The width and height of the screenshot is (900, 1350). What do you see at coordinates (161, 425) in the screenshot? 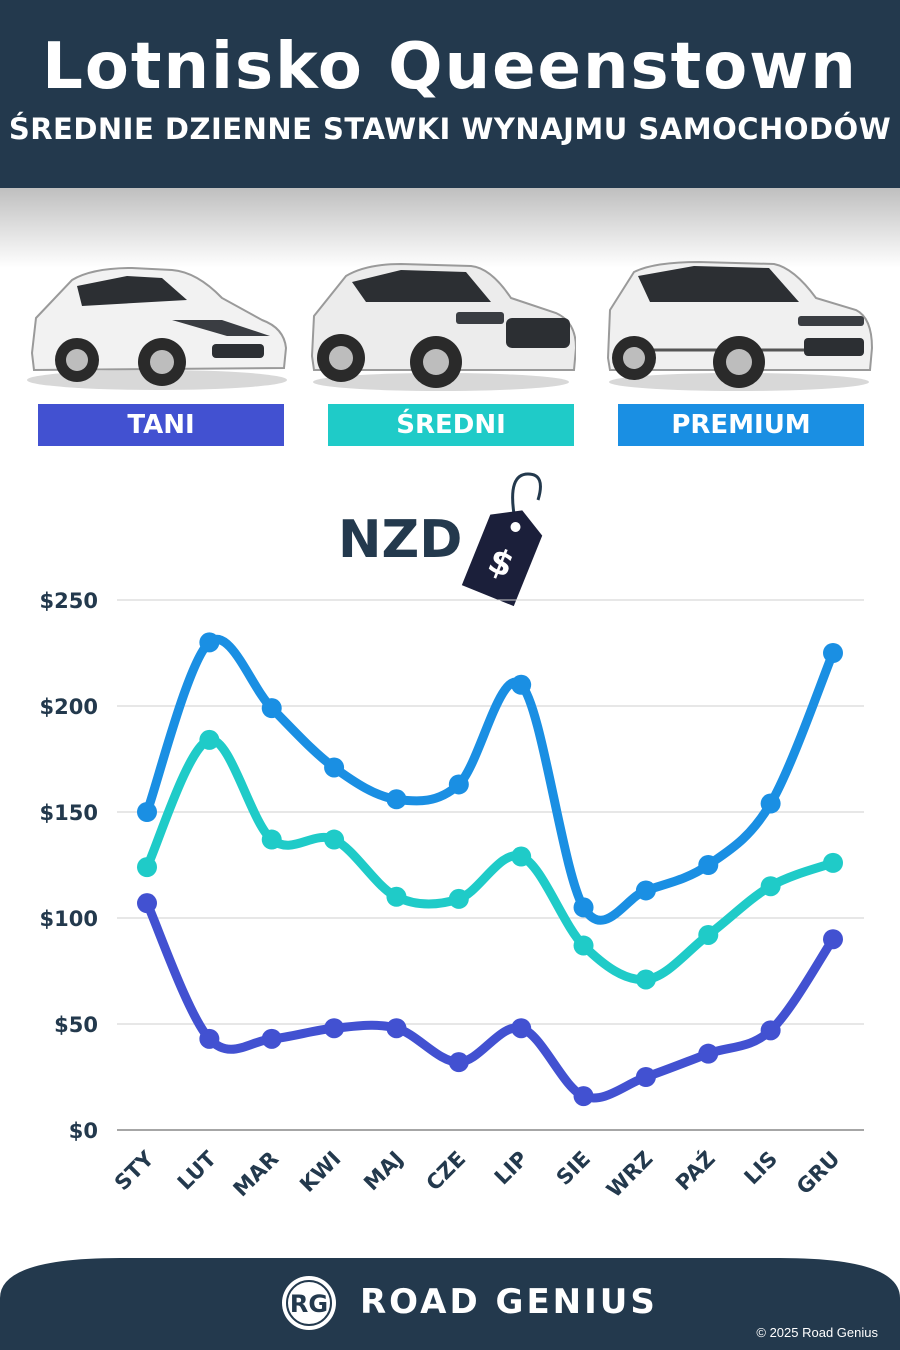
I see `category-label-tani: TANI` at bounding box center [161, 425].